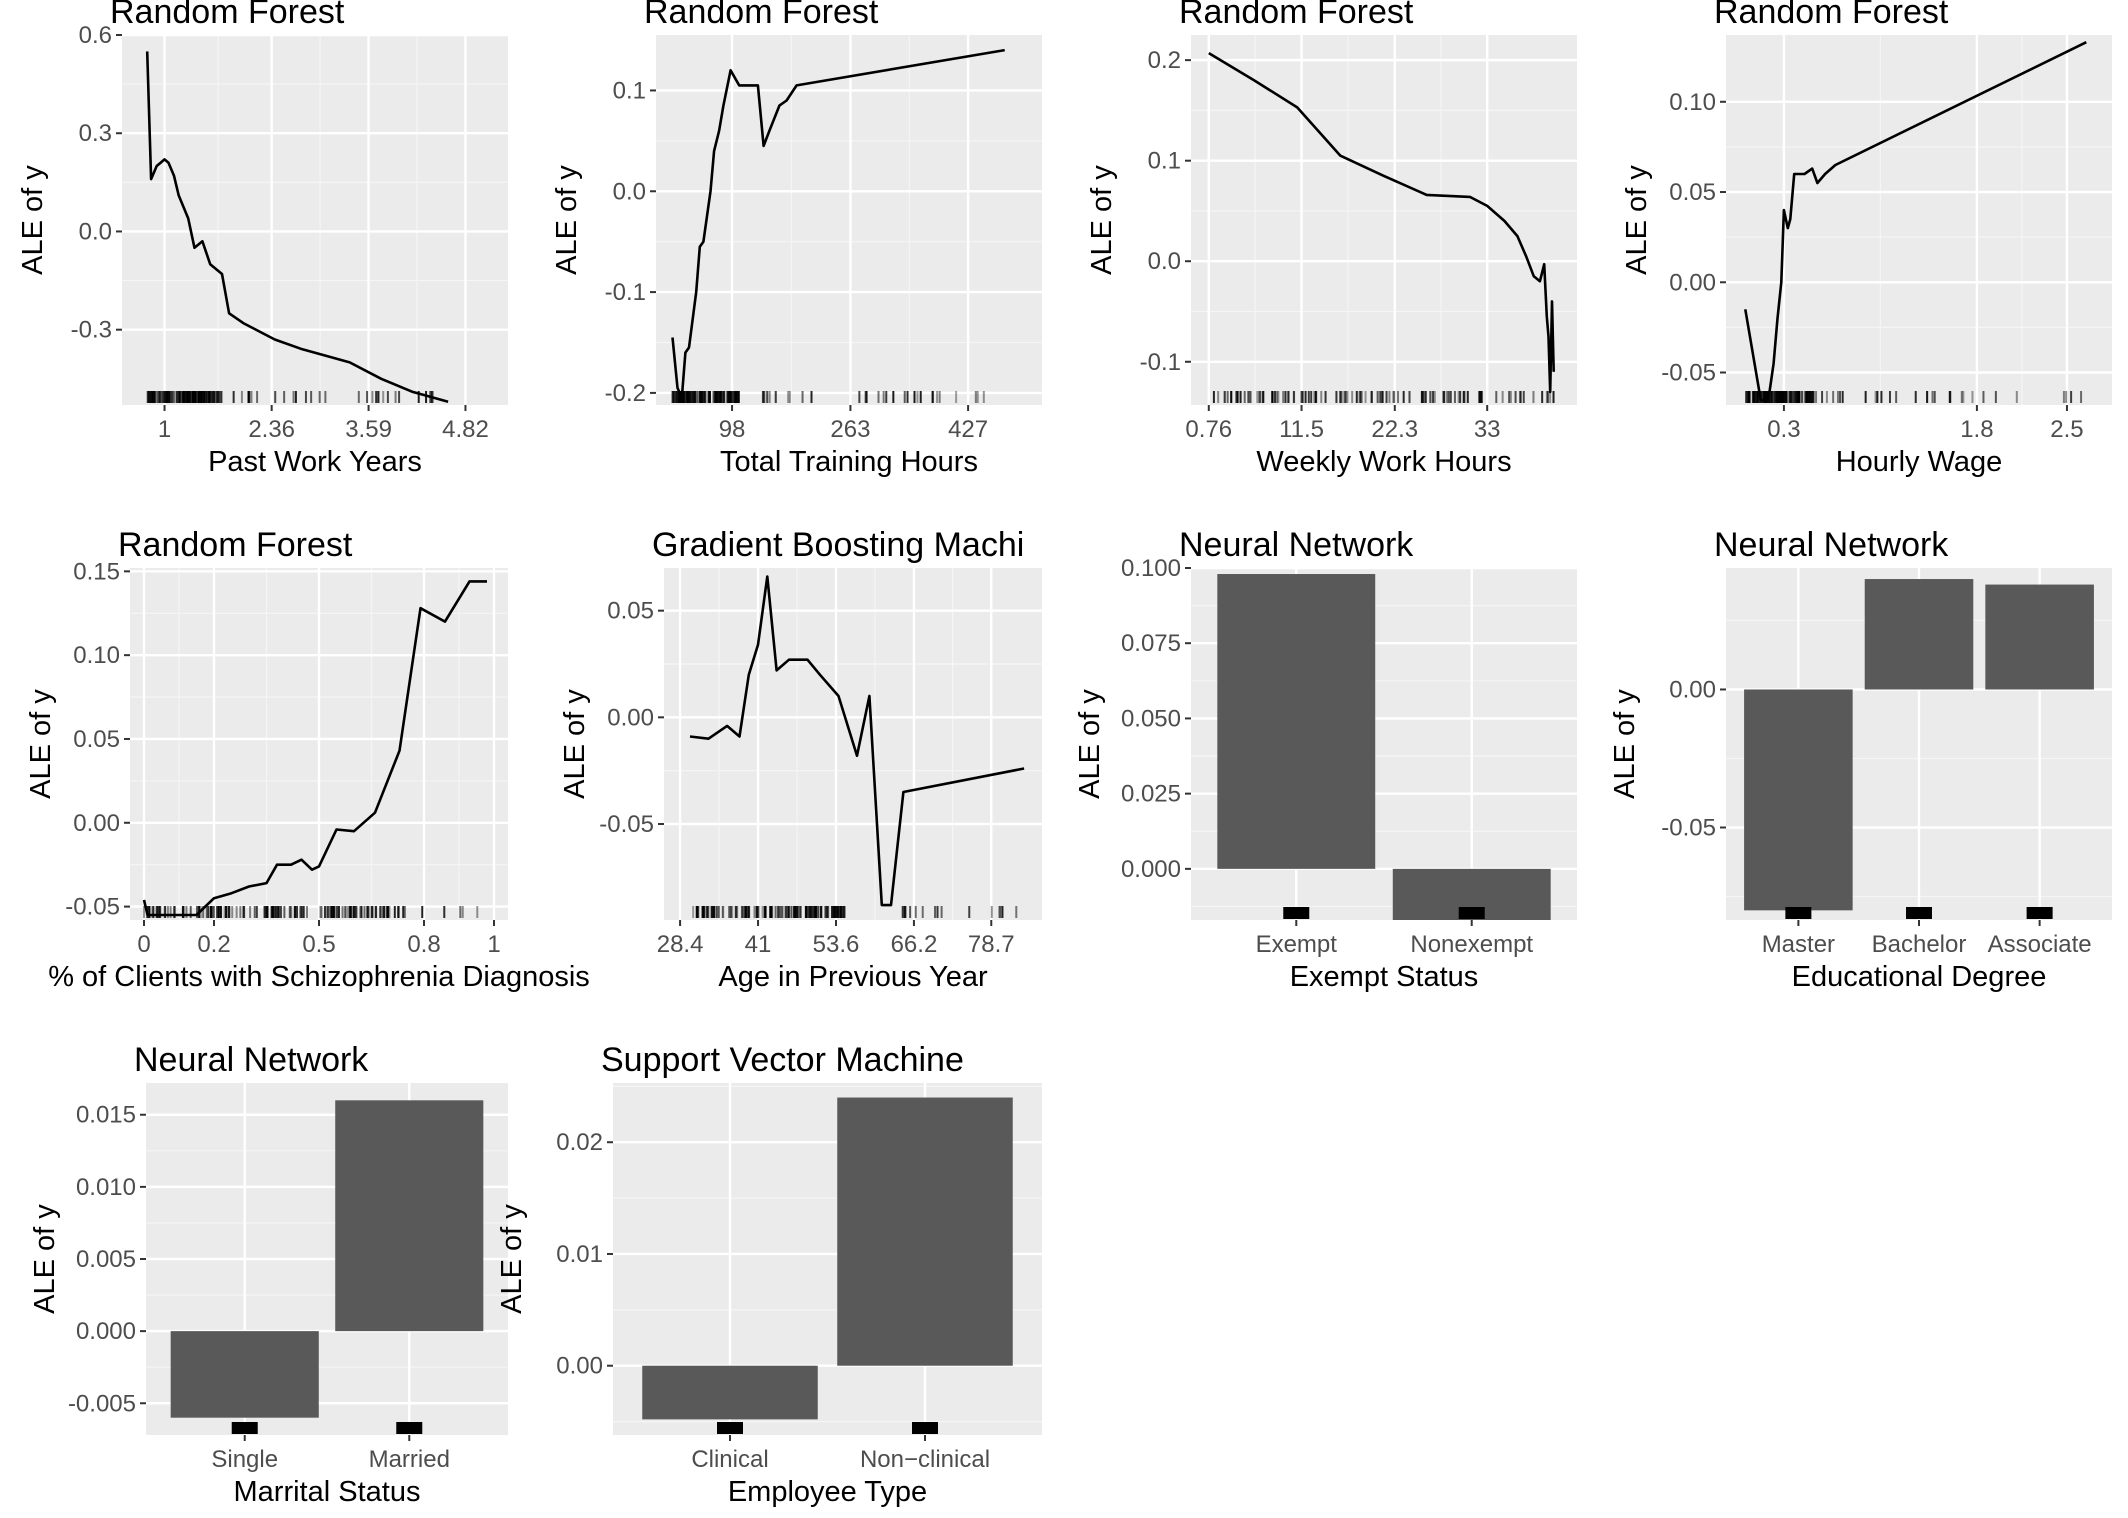 The height and width of the screenshot is (1518, 2128). Describe the element at coordinates (1301, 429) in the screenshot. I see `x-tick-label: 11.5` at that location.